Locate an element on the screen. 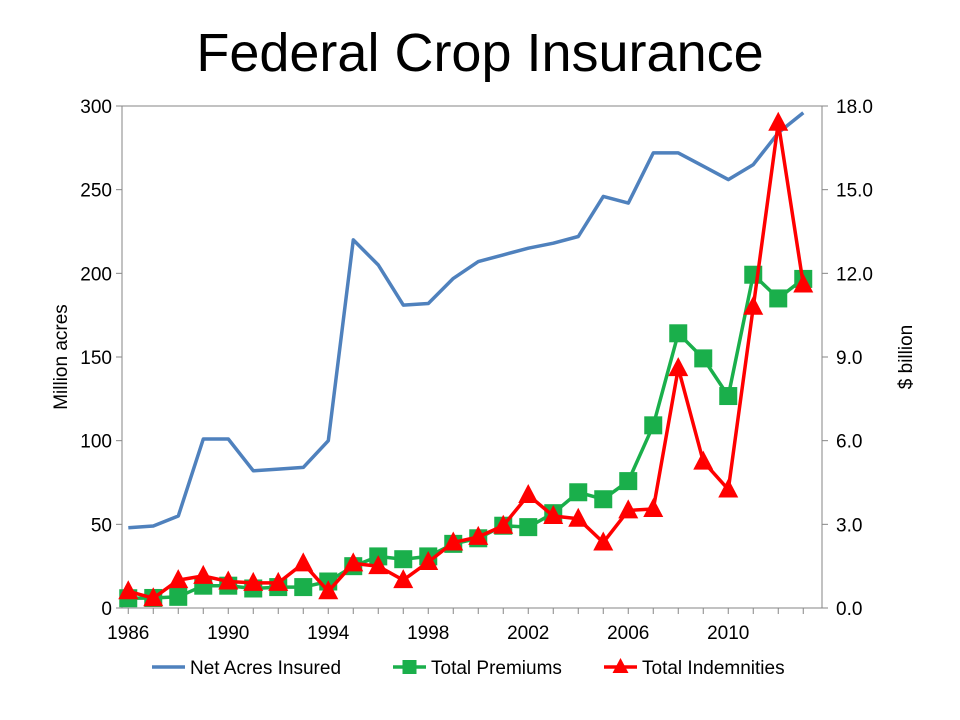  y-left-tick-label: 150 is located at coordinates (96, 358).